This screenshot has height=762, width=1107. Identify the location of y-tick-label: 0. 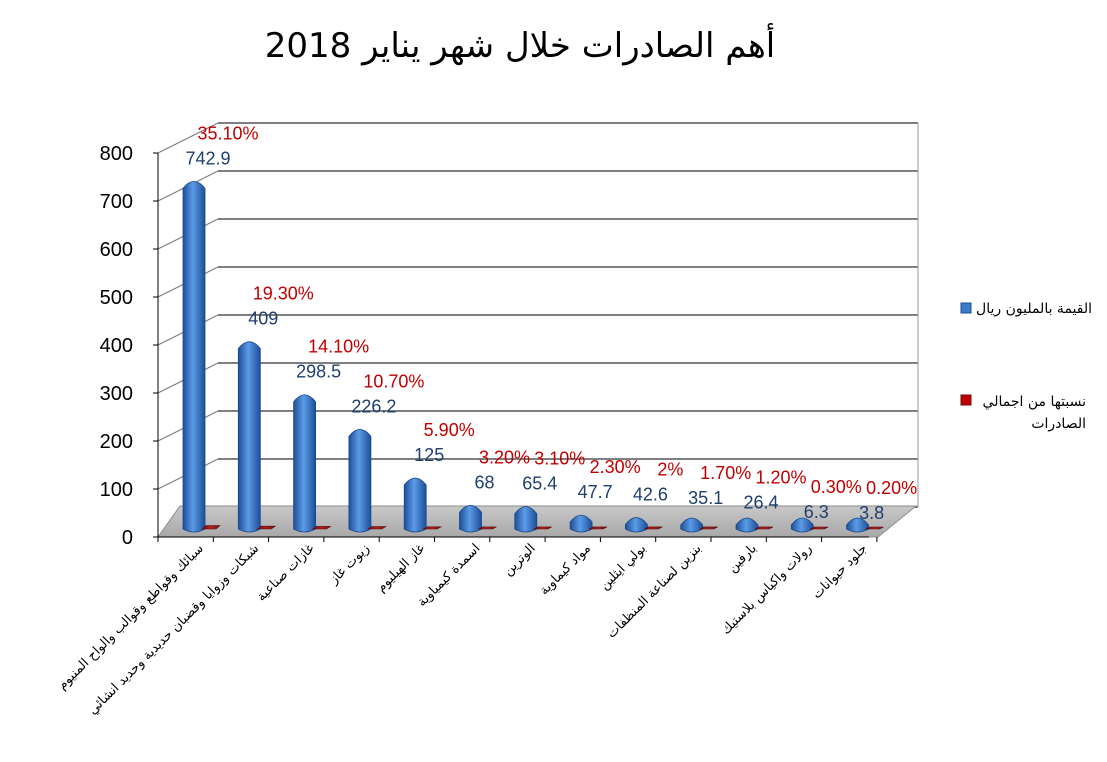
(127, 538).